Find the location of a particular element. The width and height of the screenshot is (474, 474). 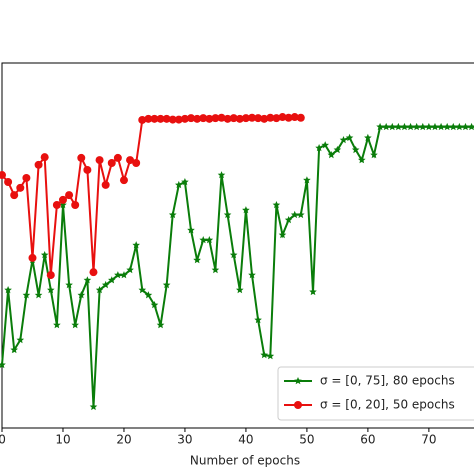

x-tick-label: 30 is located at coordinates (184, 440).